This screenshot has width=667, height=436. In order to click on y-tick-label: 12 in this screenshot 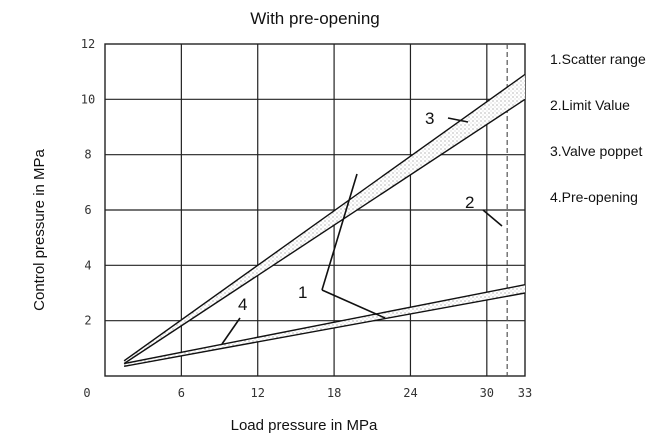, I will do `click(88, 44)`.